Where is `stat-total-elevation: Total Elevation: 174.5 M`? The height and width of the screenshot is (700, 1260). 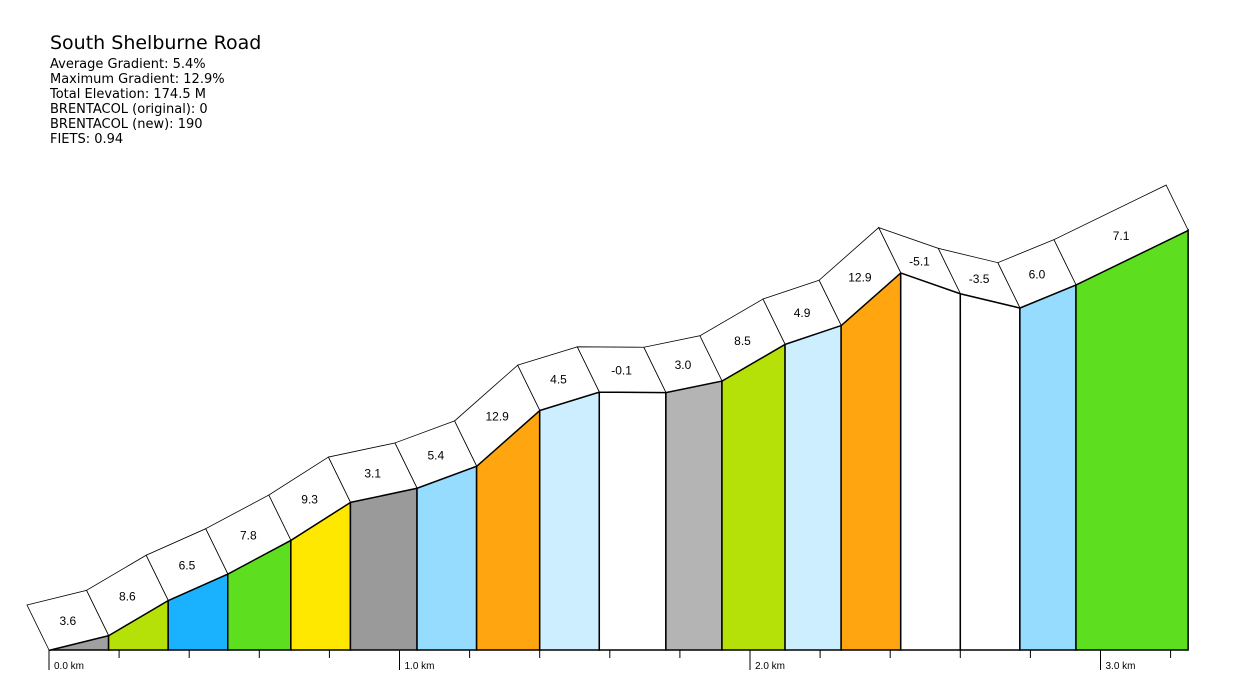 stat-total-elevation: Total Elevation: 174.5 M is located at coordinates (128, 94).